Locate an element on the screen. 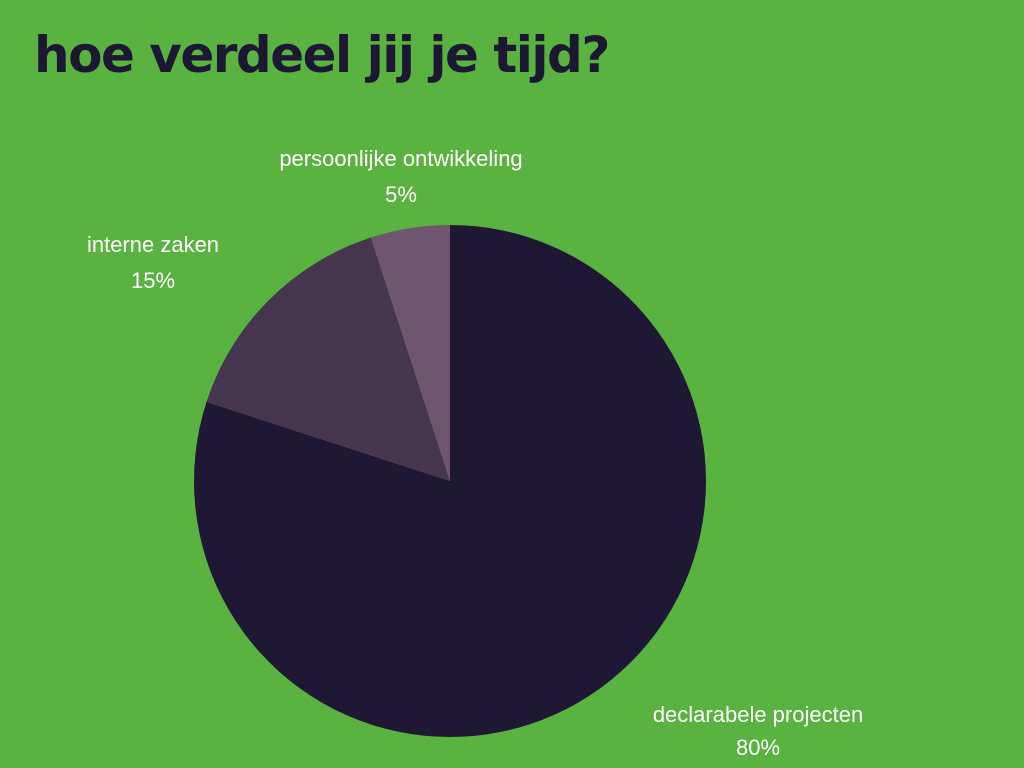 This screenshot has height=768, width=1024. slice-value-declarabele-projecten: 80% is located at coordinates (758, 747).